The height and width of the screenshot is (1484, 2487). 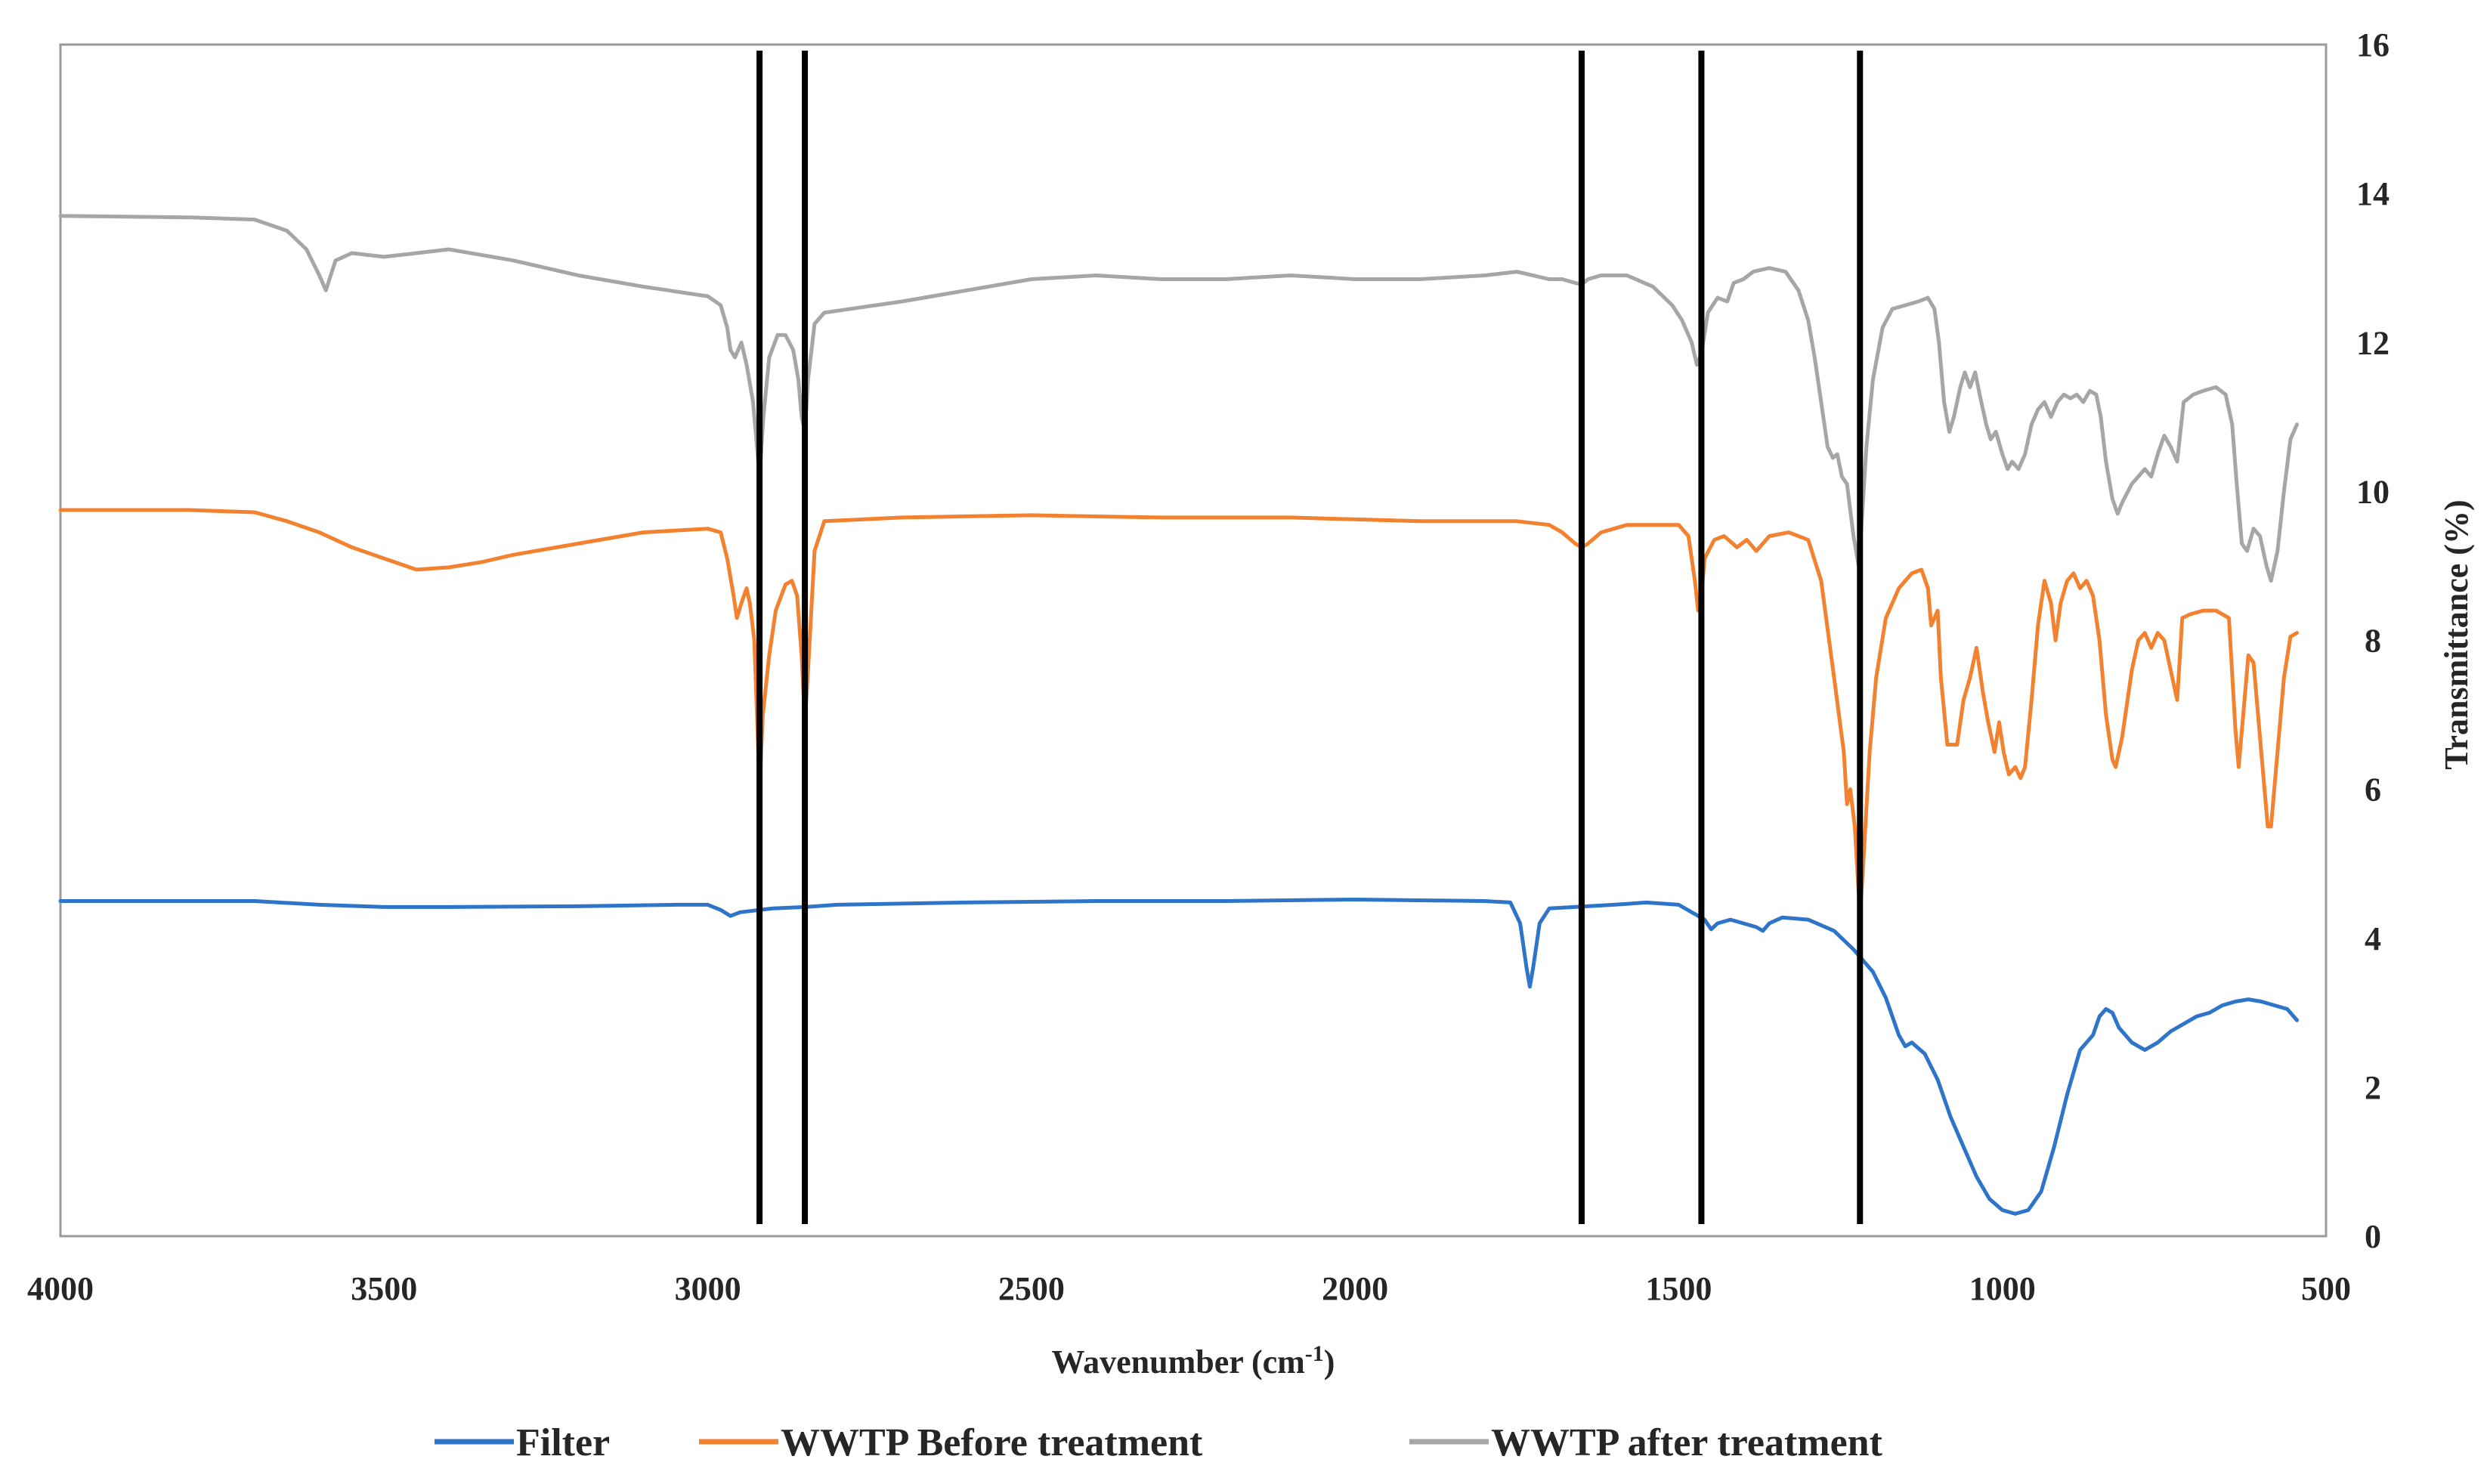 What do you see at coordinates (2373, 1236) in the screenshot?
I see `y-tick-label: 0` at bounding box center [2373, 1236].